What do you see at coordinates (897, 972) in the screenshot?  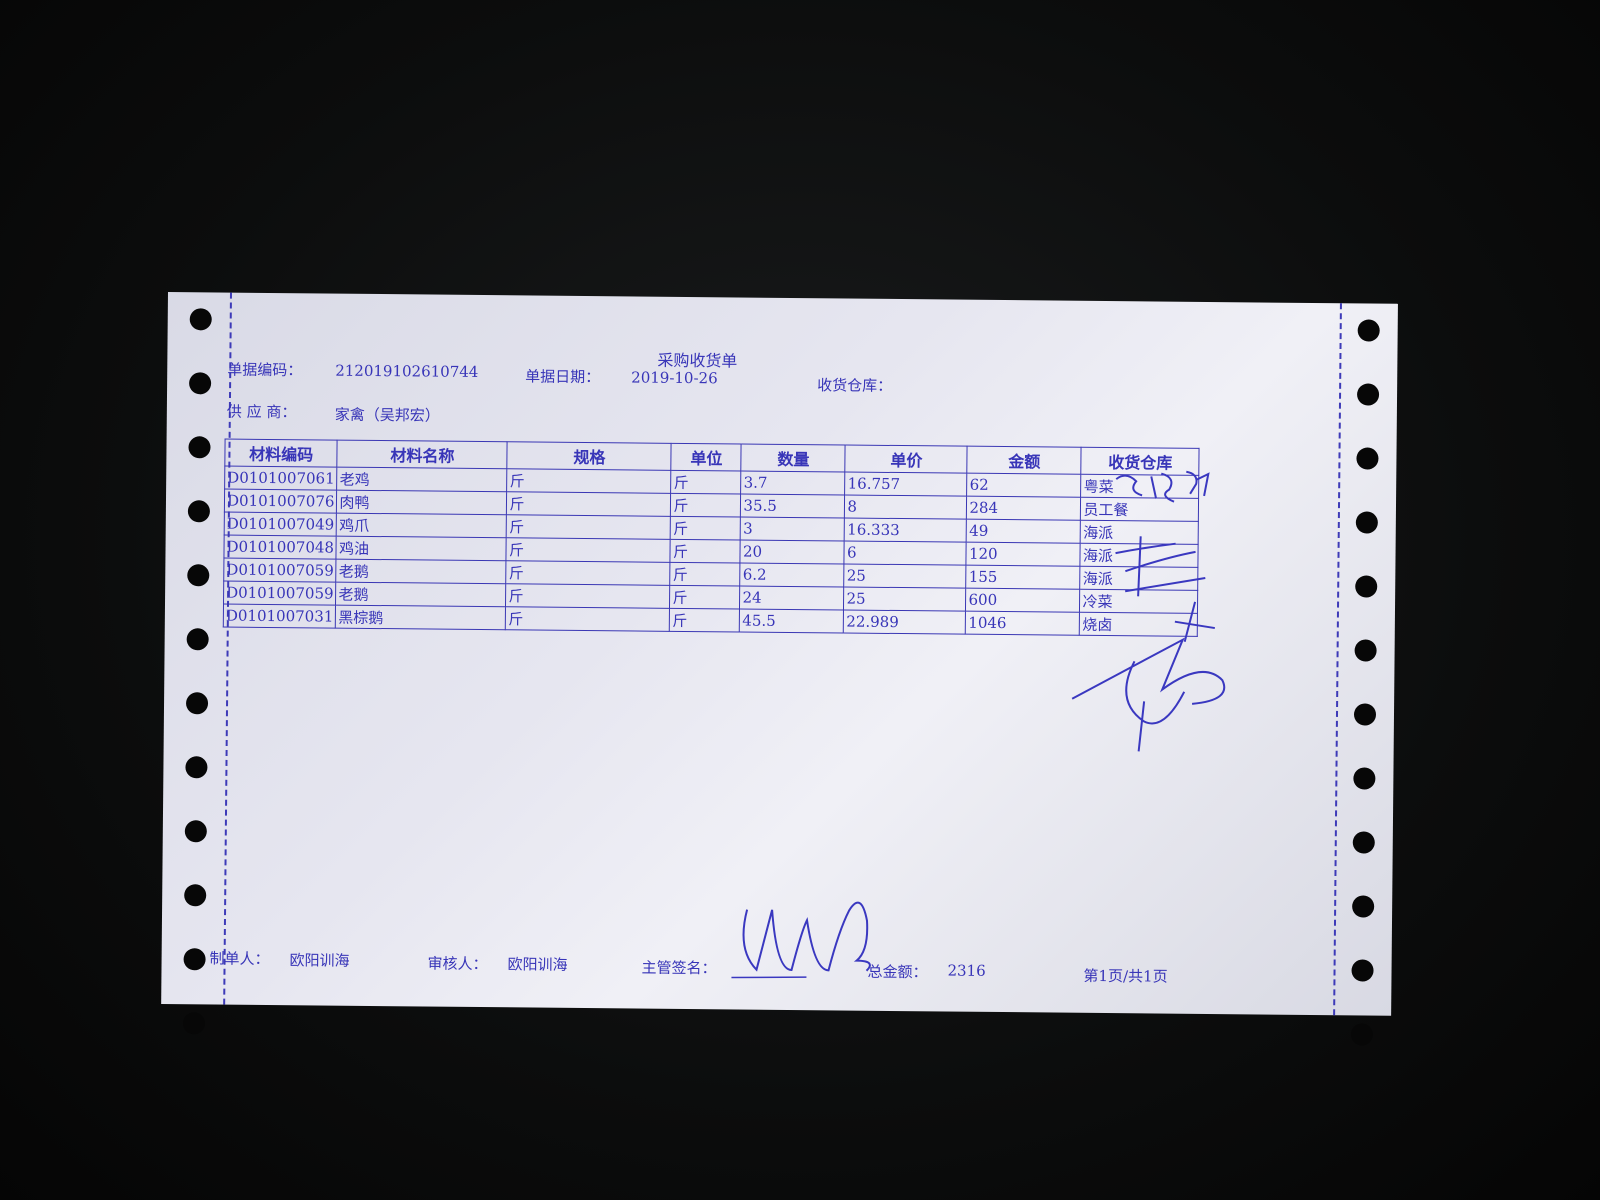 I see `total-label: 总金额：` at bounding box center [897, 972].